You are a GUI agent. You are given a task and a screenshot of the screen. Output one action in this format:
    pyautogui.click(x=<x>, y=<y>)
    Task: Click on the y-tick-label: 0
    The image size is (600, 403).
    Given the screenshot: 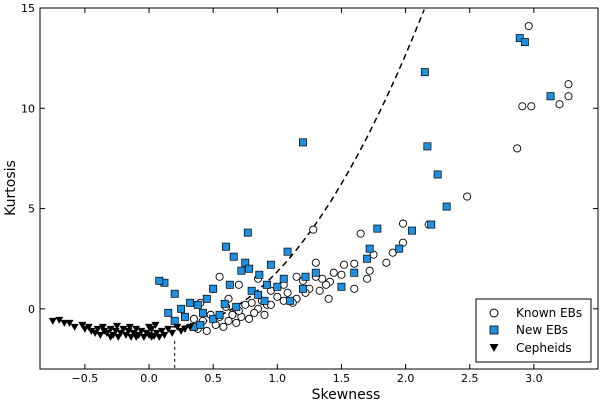 What is the action you would take?
    pyautogui.click(x=31, y=309)
    